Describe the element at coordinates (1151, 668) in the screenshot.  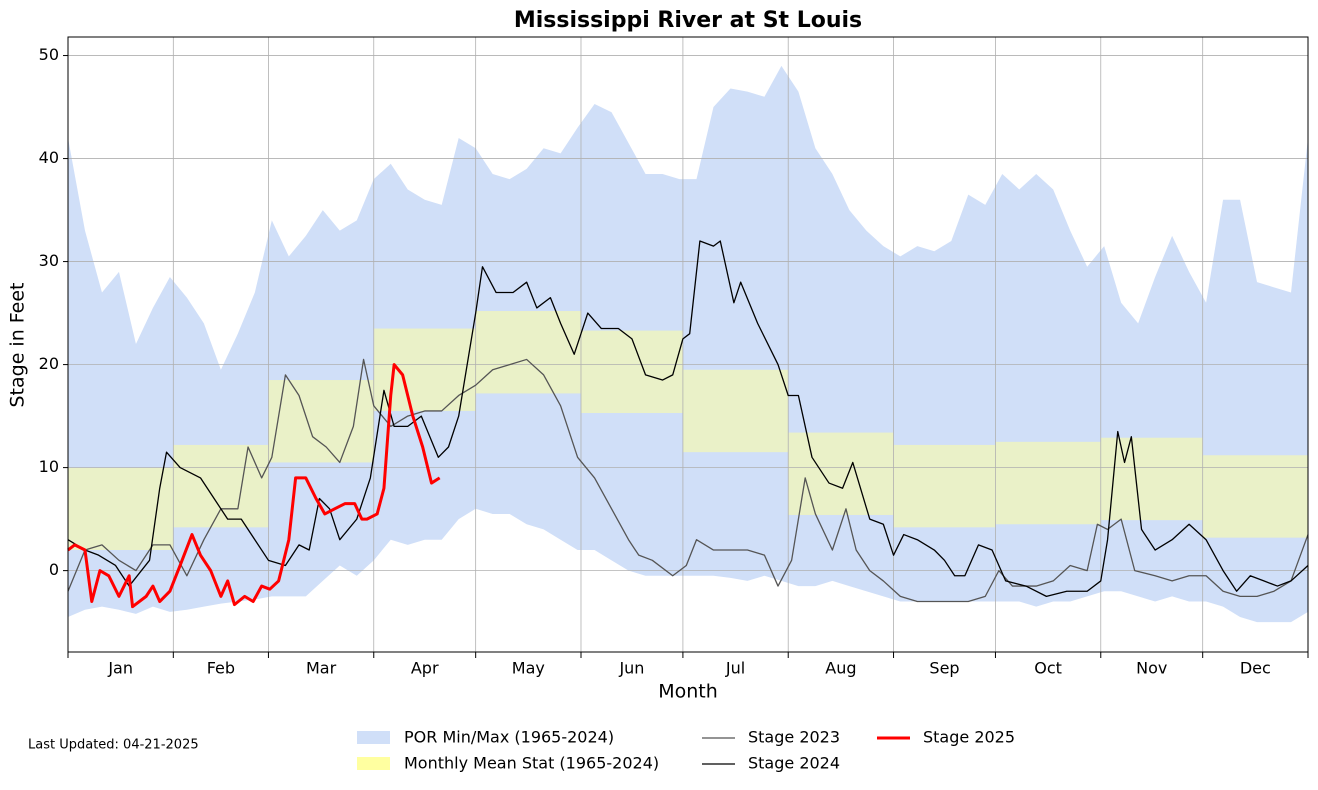
I see `x-tick-label: Nov` at that location.